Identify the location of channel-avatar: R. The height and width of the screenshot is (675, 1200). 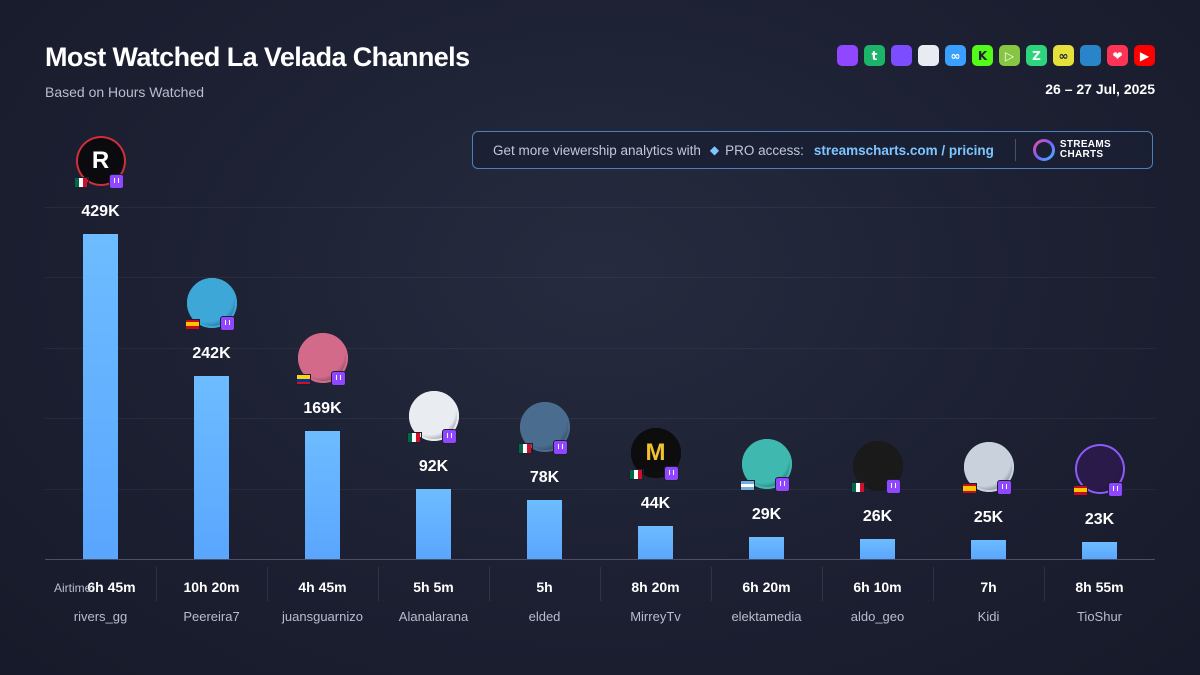
(99, 162).